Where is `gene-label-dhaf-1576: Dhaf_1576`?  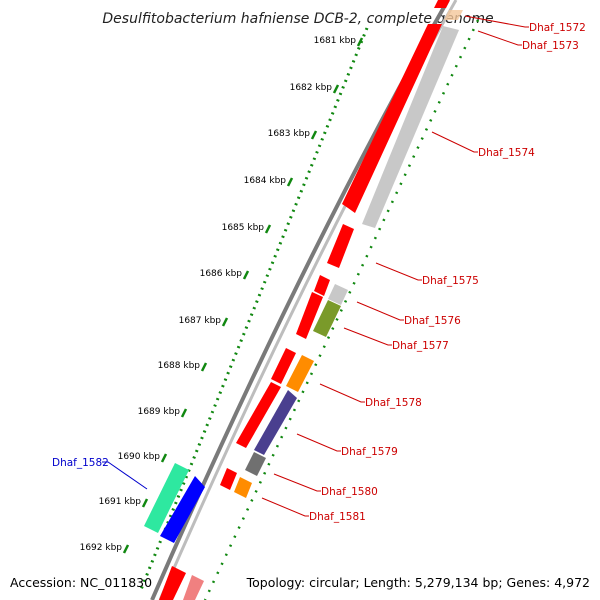
gene-label-dhaf-1576: Dhaf_1576 is located at coordinates (432, 321).